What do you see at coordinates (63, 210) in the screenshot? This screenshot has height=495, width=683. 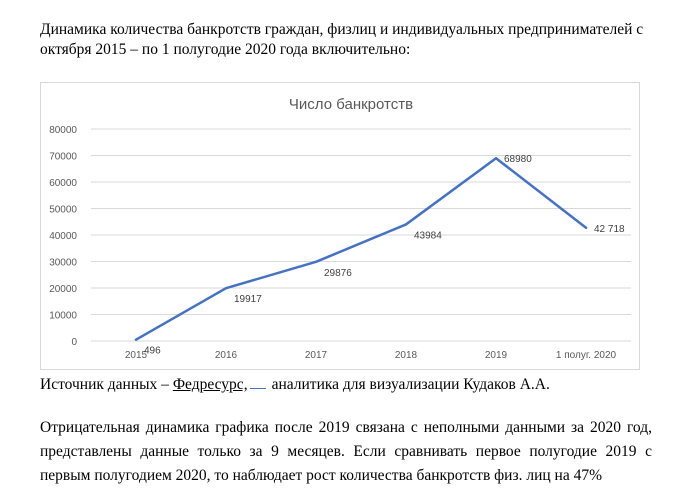 I see `y-tick-label: 50000` at bounding box center [63, 210].